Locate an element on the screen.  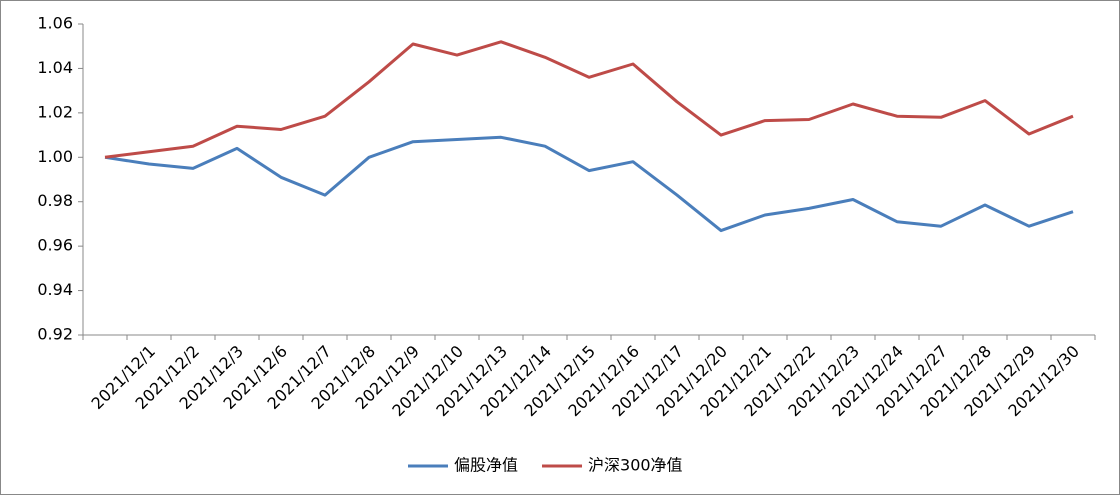
legend-label: 偏股净值 is located at coordinates (486, 465).